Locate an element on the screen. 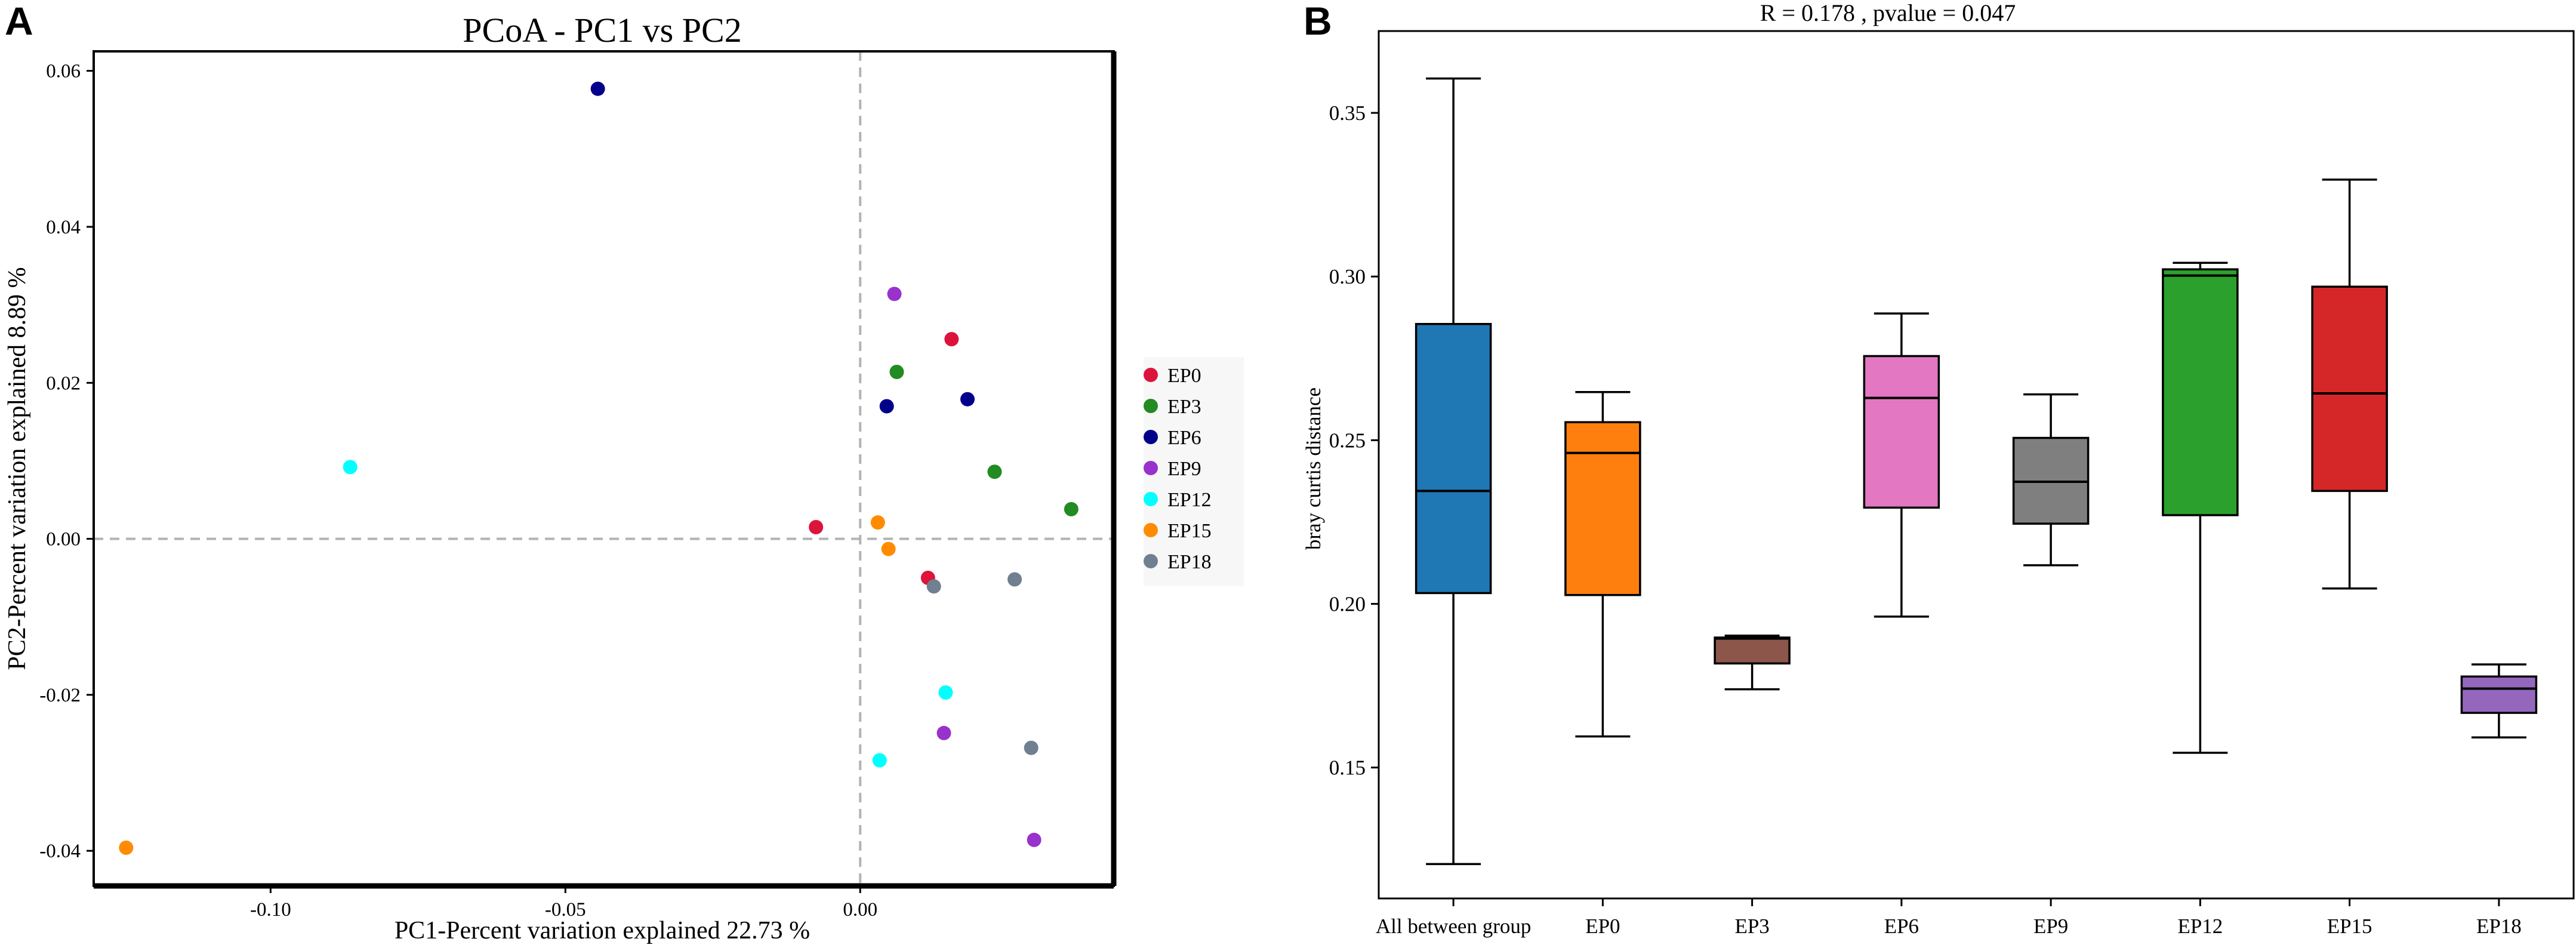 Image resolution: width=2576 pixels, height=948 pixels. x-tick-label: EP9 is located at coordinates (2050, 926).